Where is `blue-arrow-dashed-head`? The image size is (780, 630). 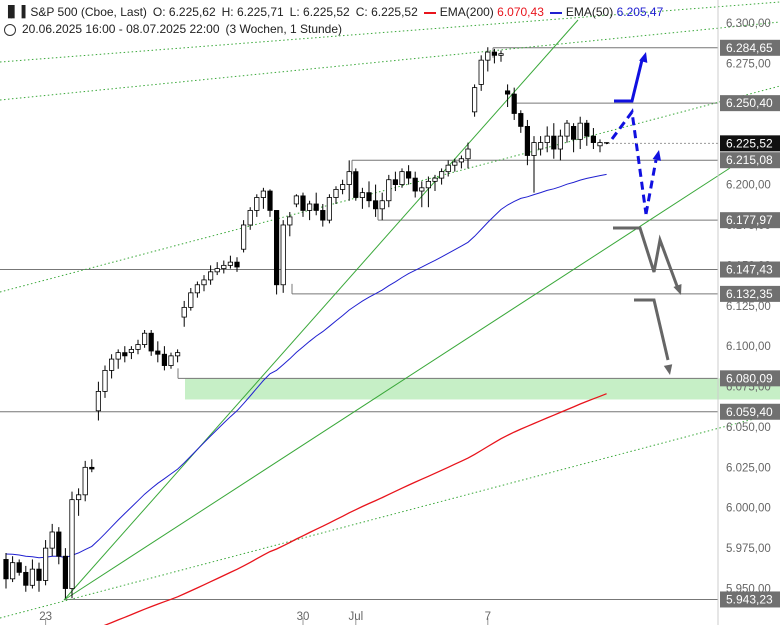
blue-arrow-dashed-head is located at coordinates (656, 155).